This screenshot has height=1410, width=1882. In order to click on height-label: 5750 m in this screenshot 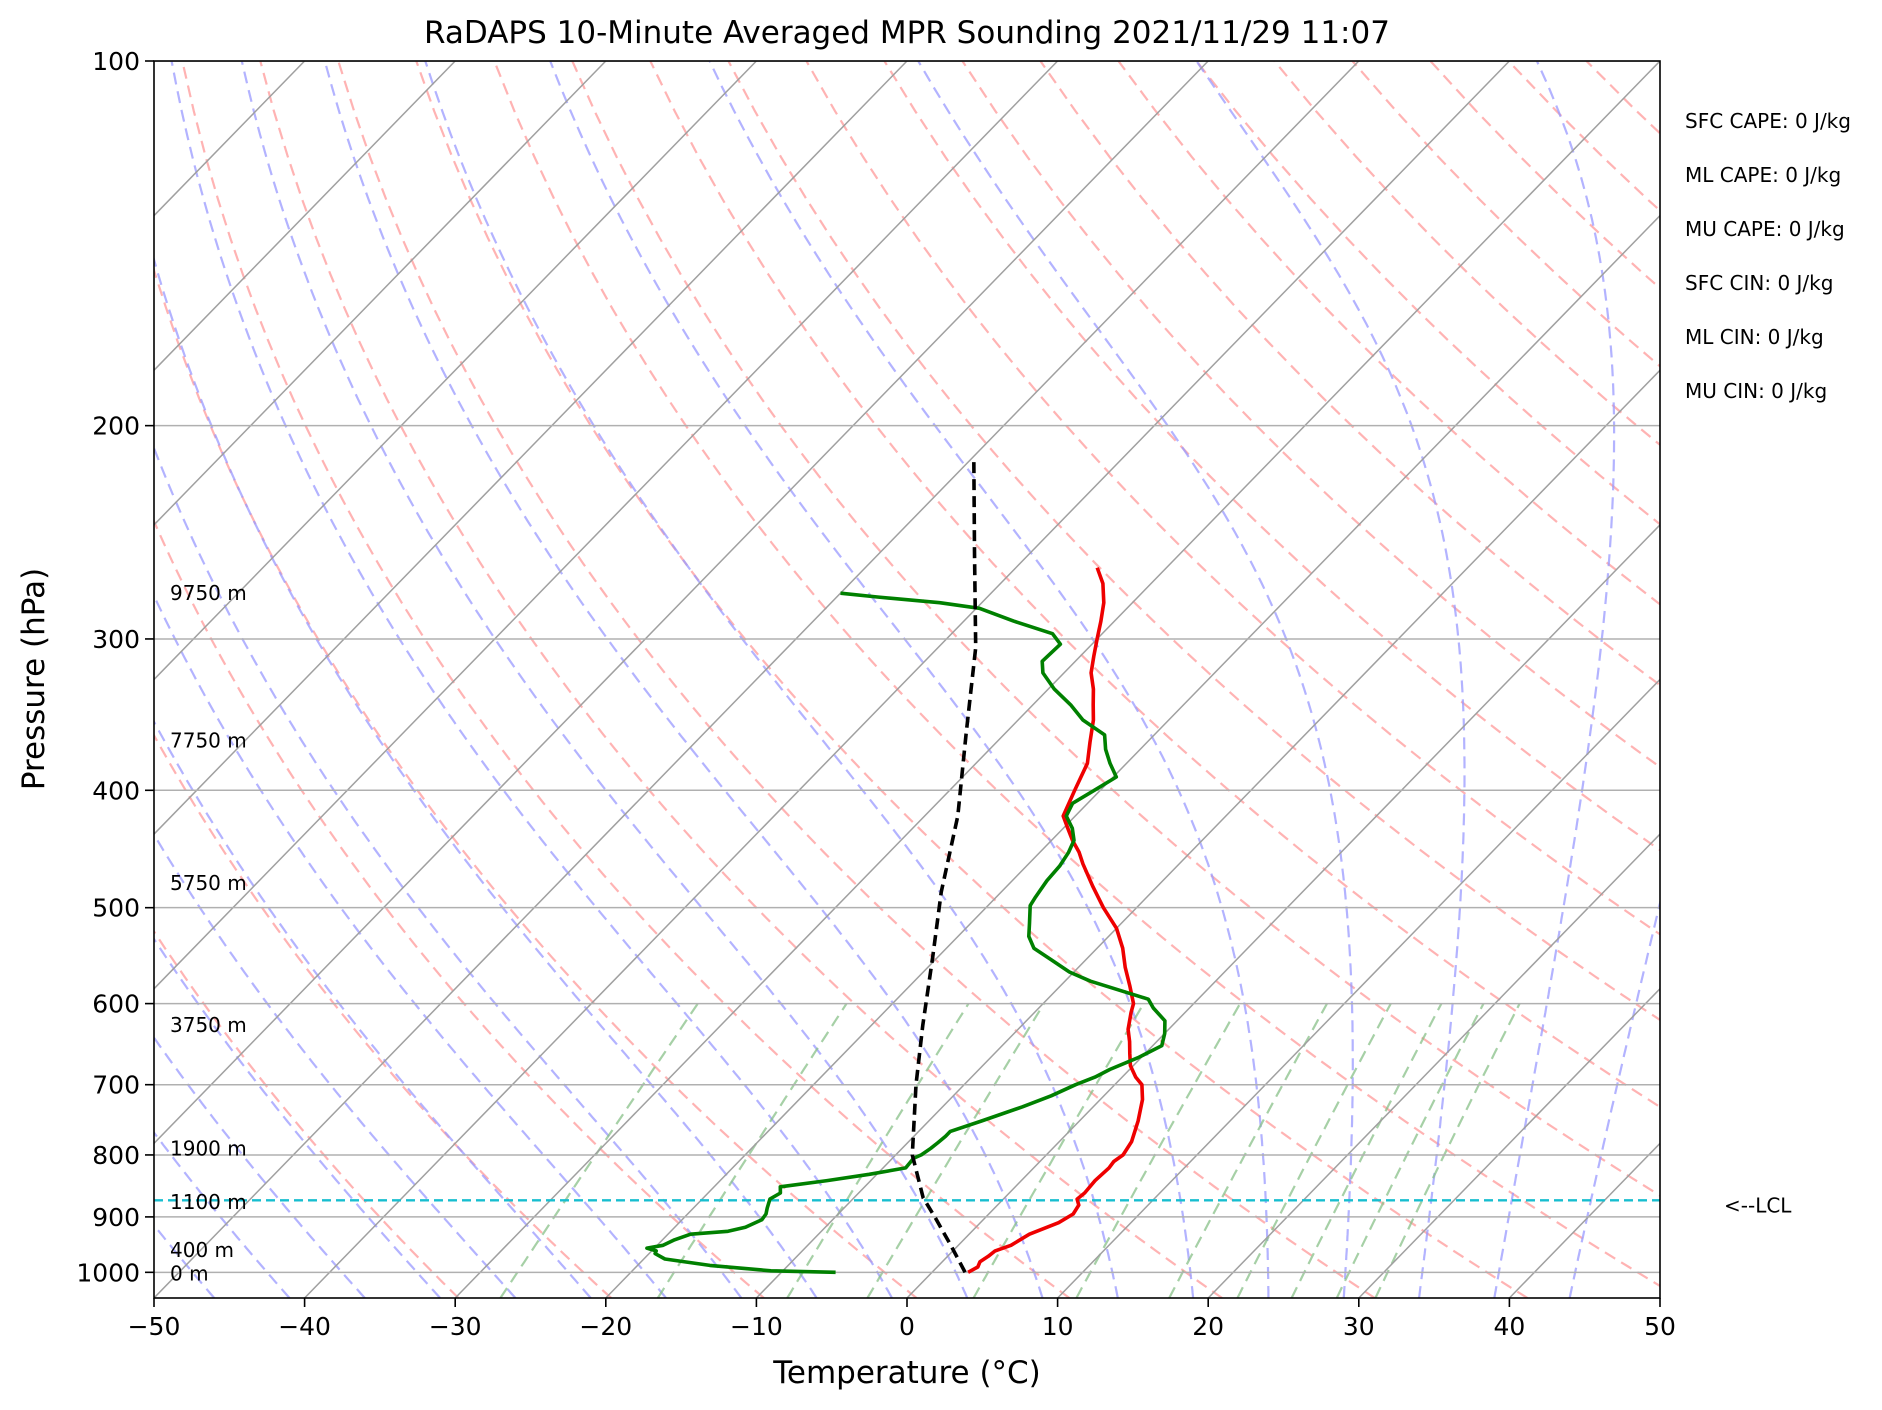, I will do `click(208, 883)`.